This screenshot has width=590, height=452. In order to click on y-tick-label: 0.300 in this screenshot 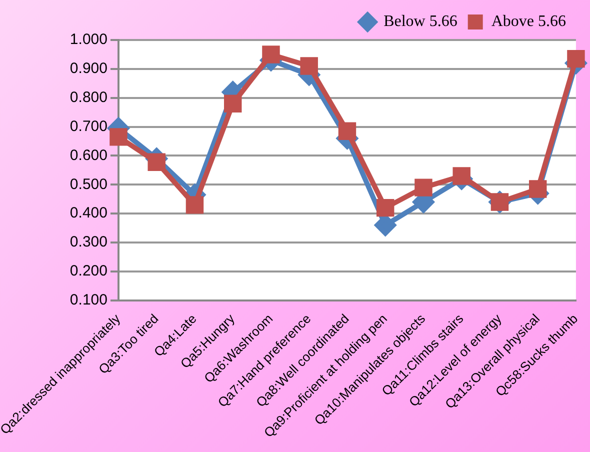, I will do `click(89, 242)`.